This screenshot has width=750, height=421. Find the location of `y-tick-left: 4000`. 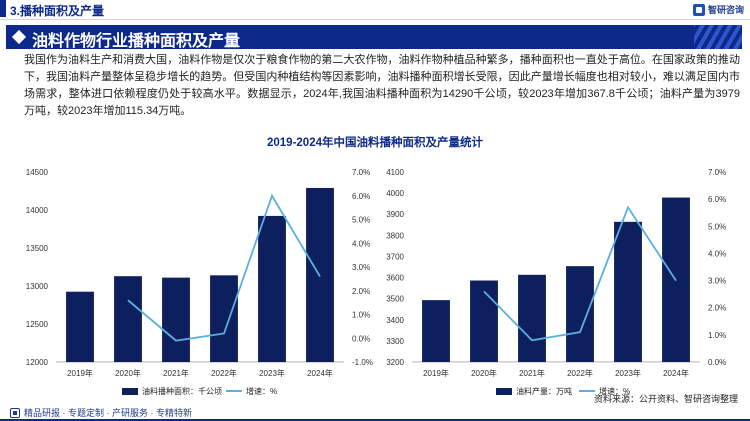

y-tick-left: 4000 is located at coordinates (395, 193).